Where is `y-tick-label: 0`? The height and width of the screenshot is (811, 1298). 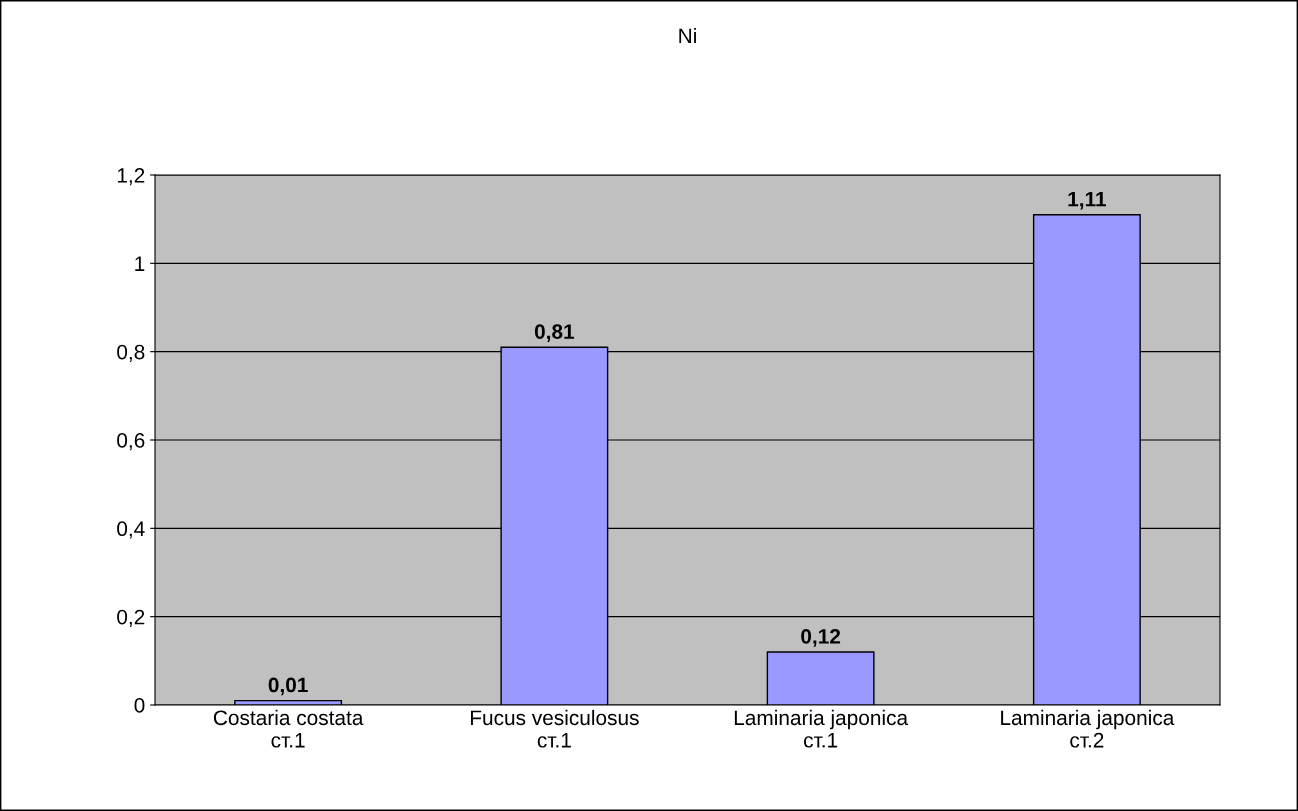 y-tick-label: 0 is located at coordinates (139, 705).